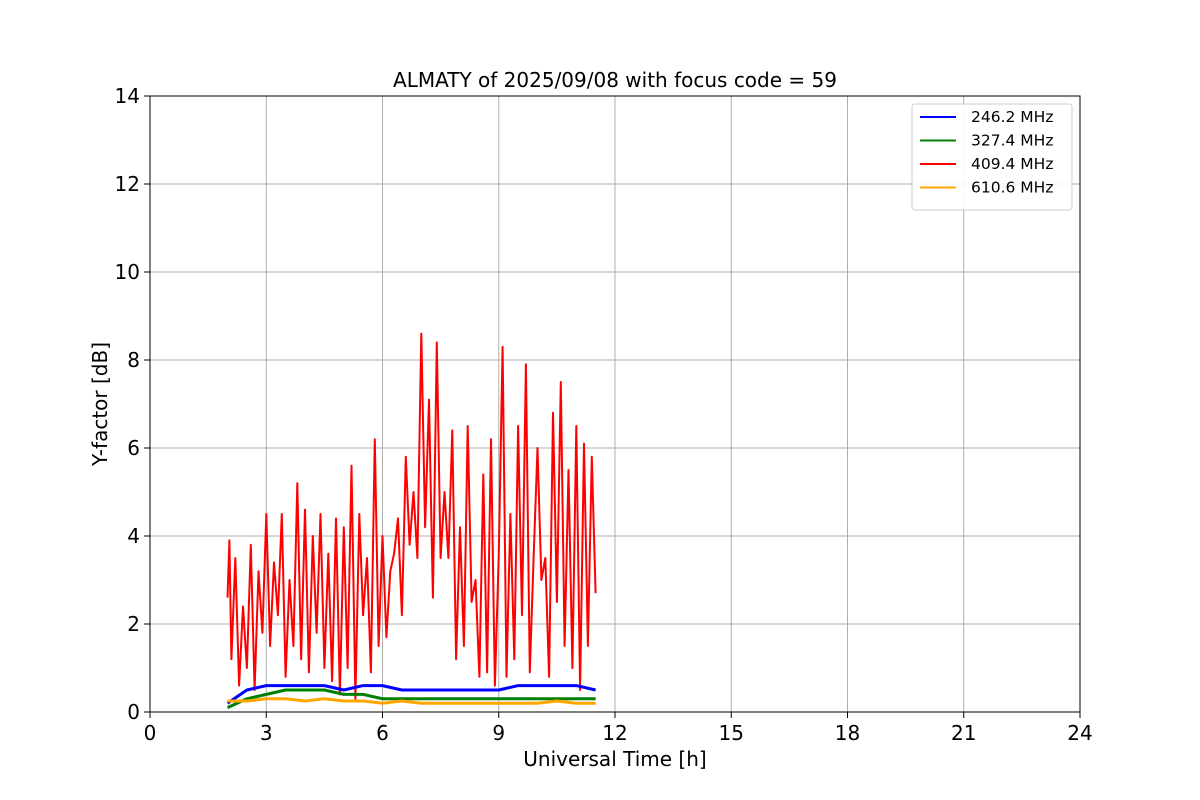  What do you see at coordinates (498, 733) in the screenshot?
I see `x-tick-label: 9` at bounding box center [498, 733].